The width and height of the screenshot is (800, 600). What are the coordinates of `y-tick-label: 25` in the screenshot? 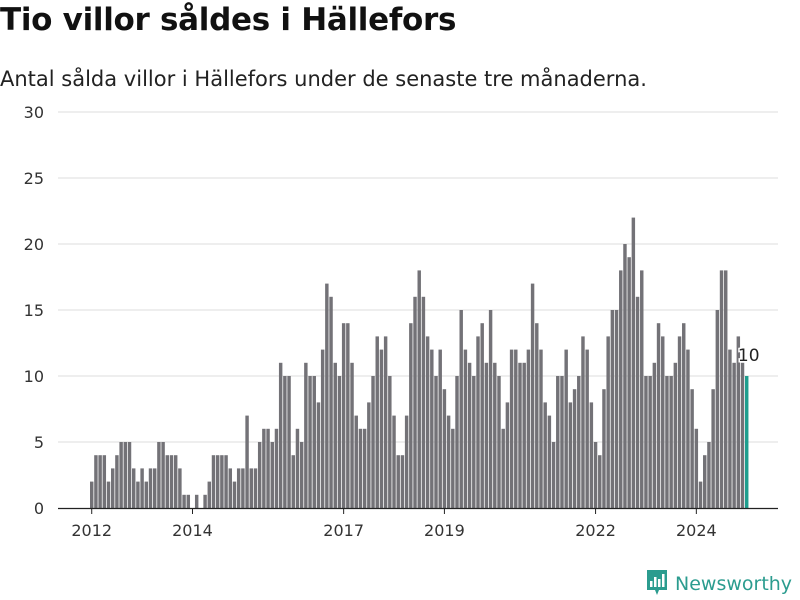 It's located at (34, 178).